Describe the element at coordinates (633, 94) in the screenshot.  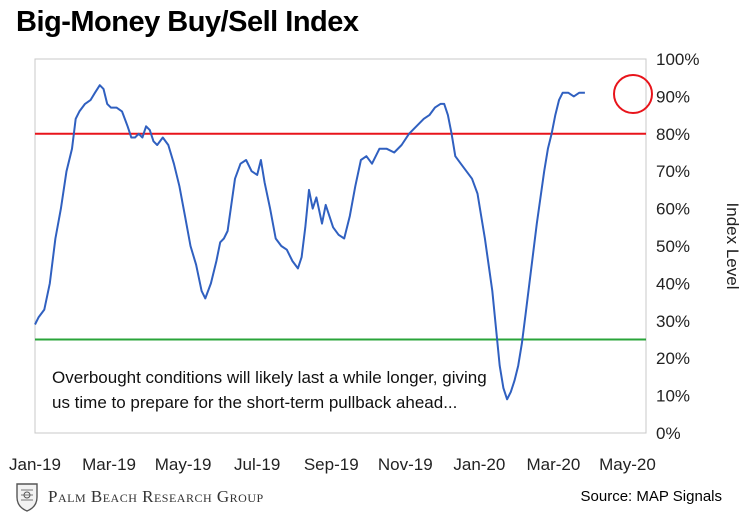
I see `highlight-circle` at that location.